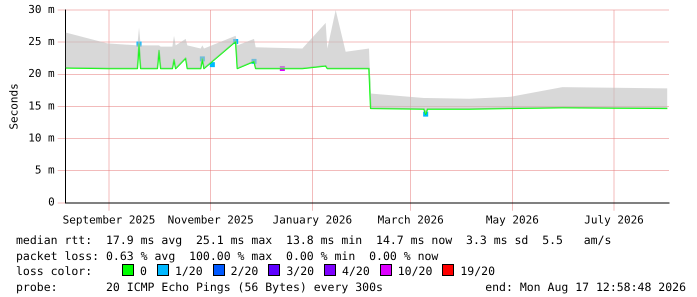 This screenshot has width=697, height=297. Describe the element at coordinates (51, 202) in the screenshot. I see `y-tick-label: 0` at that location.